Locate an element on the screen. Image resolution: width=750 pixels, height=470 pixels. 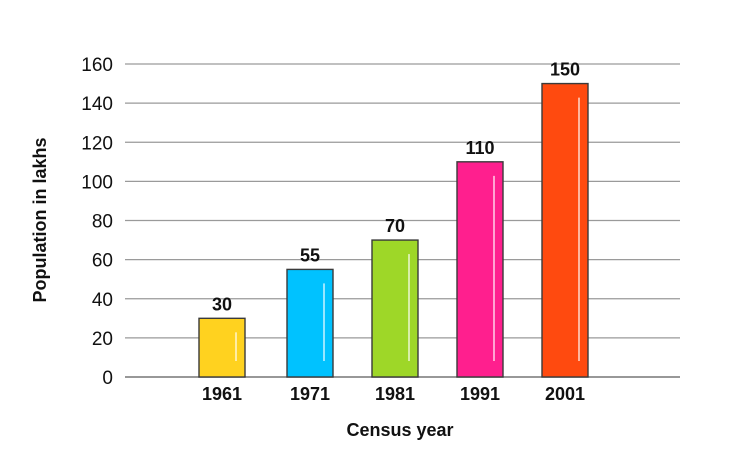
x-tick-label: 1981 is located at coordinates (395, 394).